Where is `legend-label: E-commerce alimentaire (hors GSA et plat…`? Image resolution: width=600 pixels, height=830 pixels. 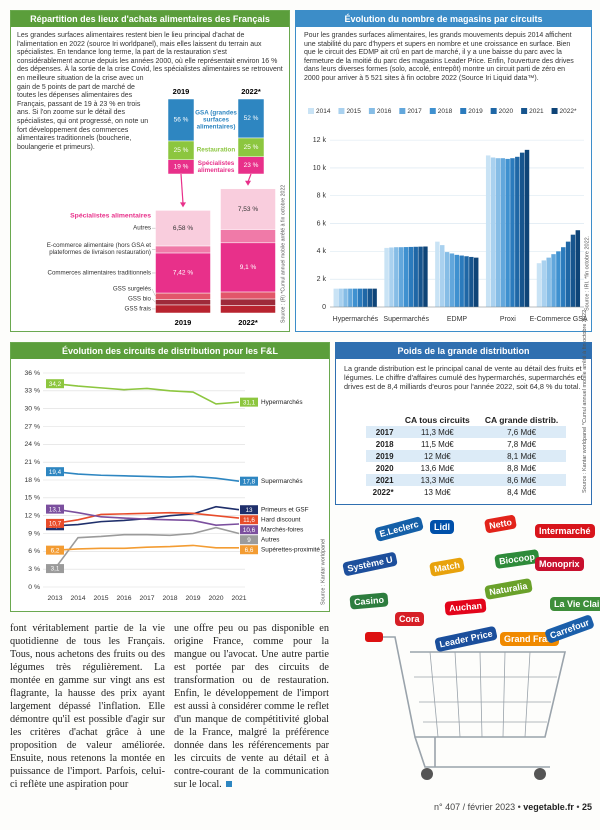
legend-label: E-commerce alimentaire (hors GSA et plat… is located at coordinates (98, 249).